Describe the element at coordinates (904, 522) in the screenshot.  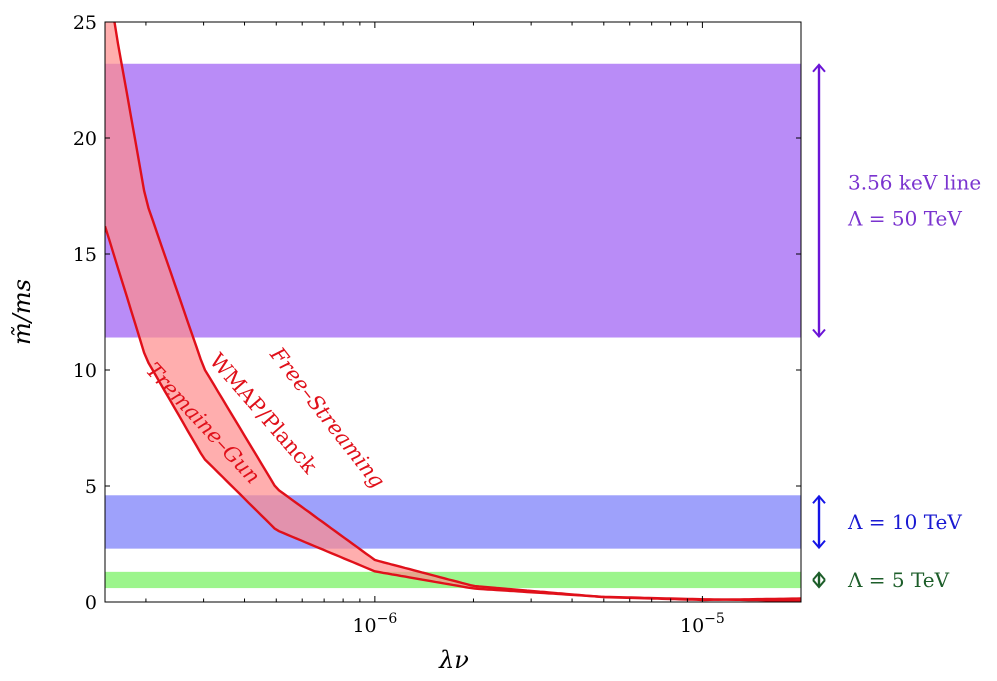
I see `band-label-1: Λ = 10 TeV` at that location.